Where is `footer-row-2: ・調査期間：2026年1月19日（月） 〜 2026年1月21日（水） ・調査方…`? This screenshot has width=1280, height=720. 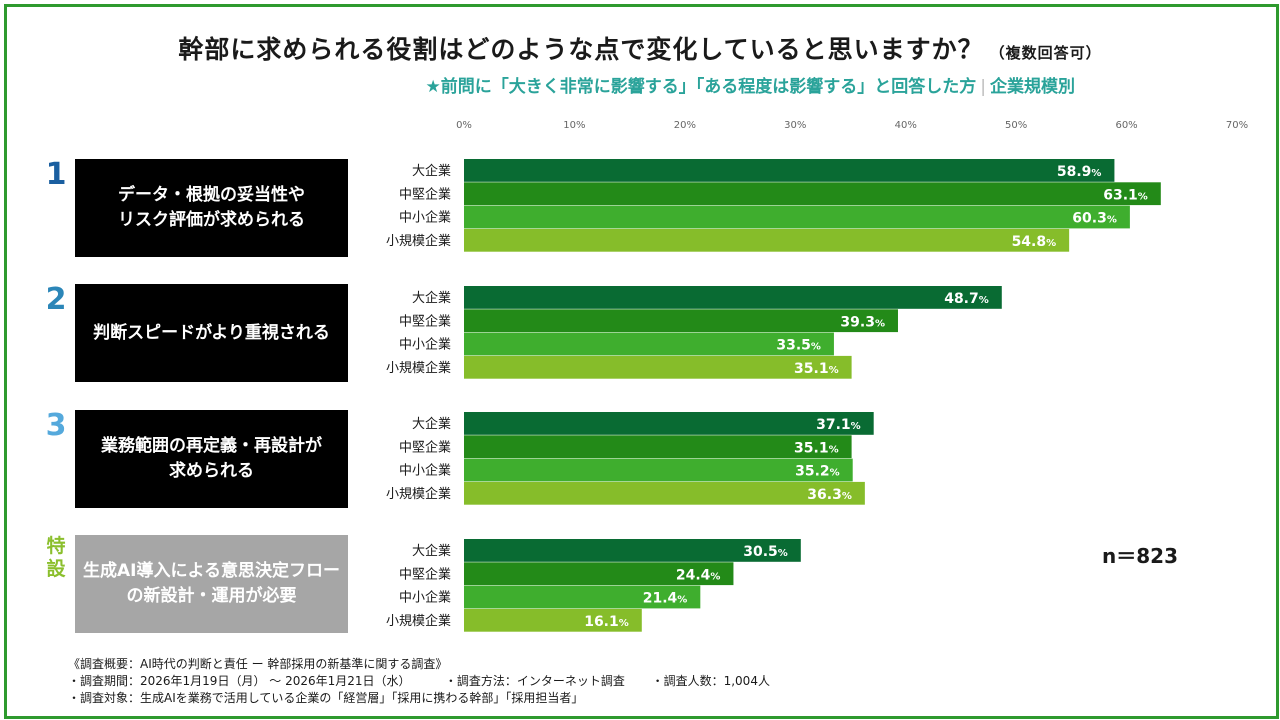 footer-row-2: ・調査期間：2026年1月19日（月） 〜 2026年1月21日（水） ・調査方… is located at coordinates (419, 681).